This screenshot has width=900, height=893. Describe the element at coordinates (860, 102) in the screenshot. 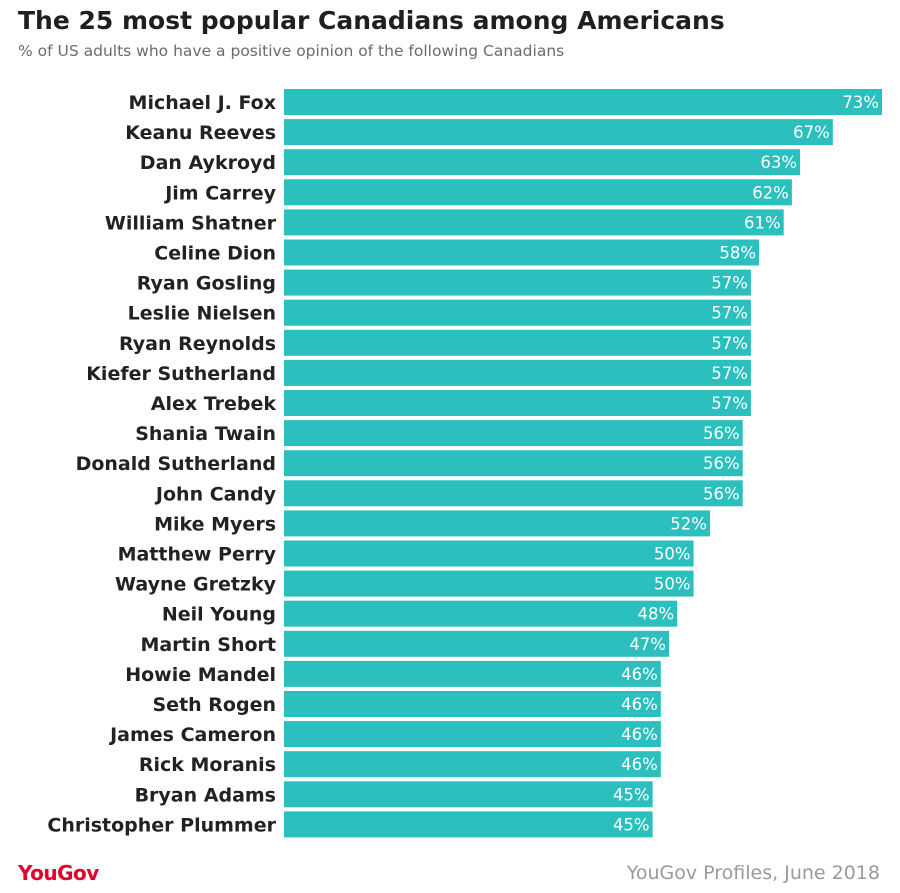

I see `value-label: 73%` at that location.